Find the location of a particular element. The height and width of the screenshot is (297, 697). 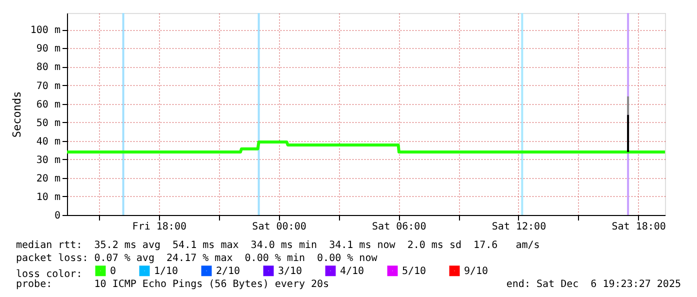

x-tick-label: Fri 18:00 is located at coordinates (159, 227).